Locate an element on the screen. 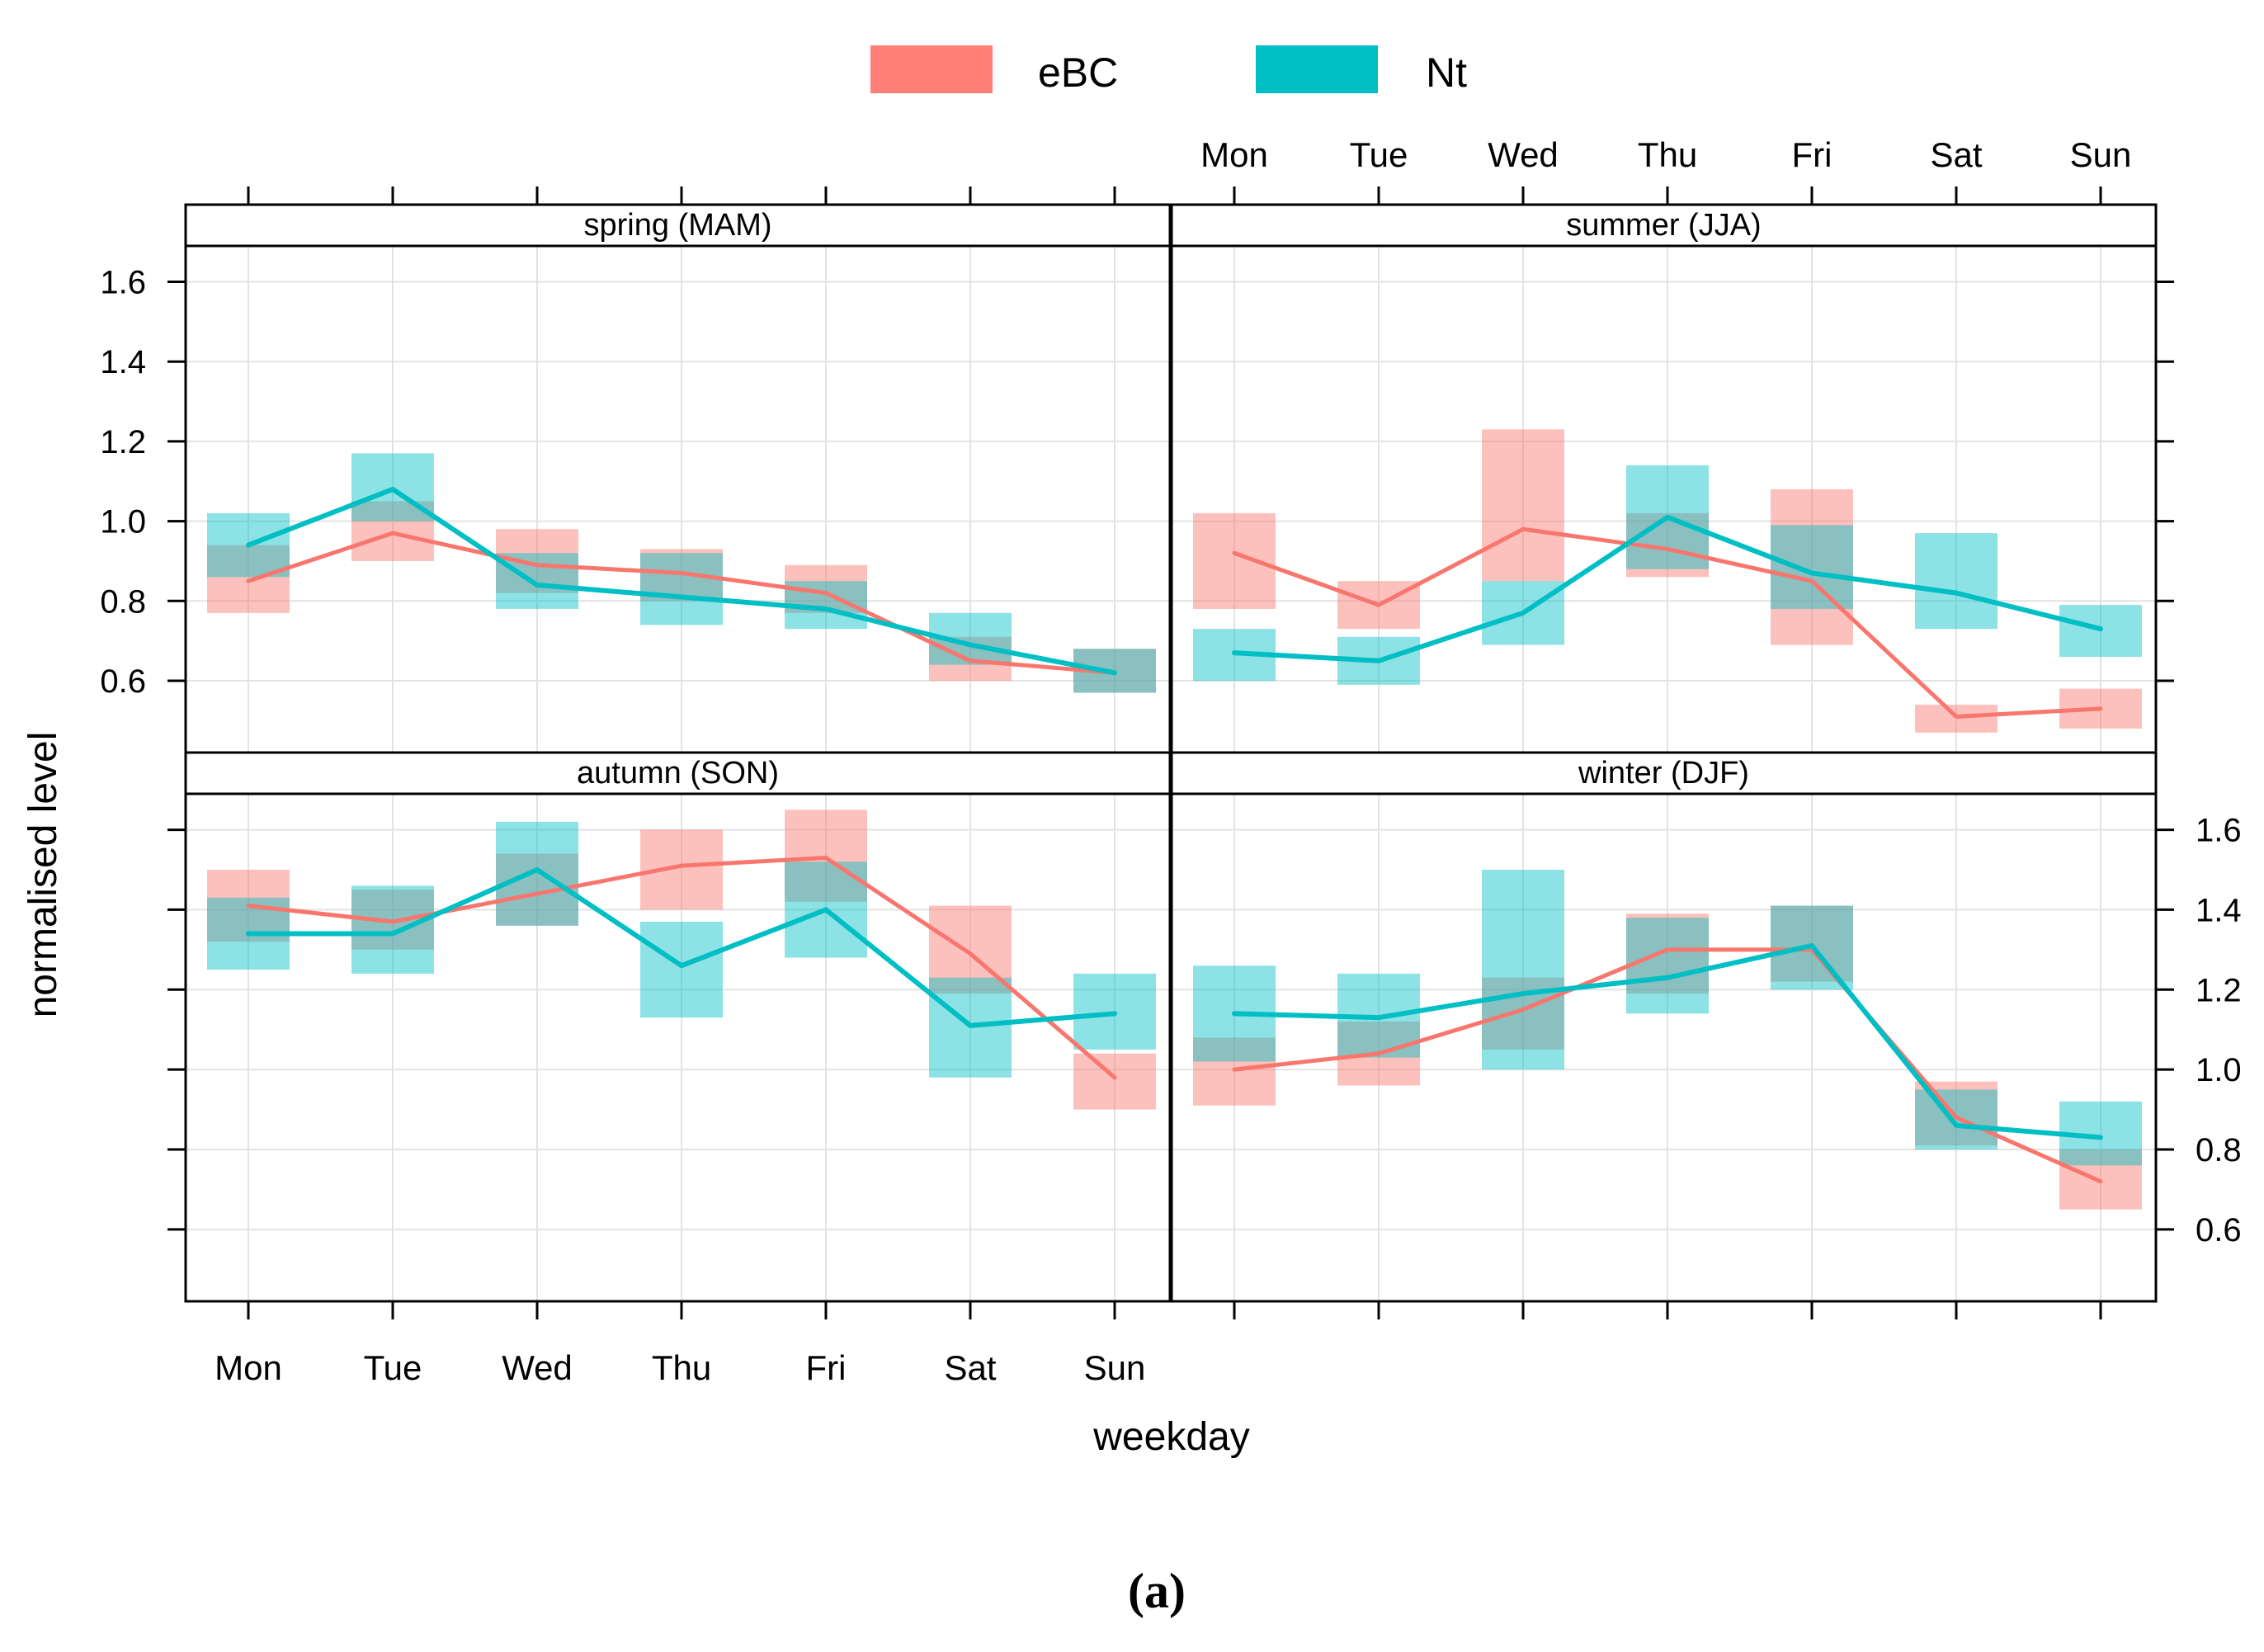 The image size is (2264, 1652). right-ytick-label-3: 1.2 is located at coordinates (2219, 990).